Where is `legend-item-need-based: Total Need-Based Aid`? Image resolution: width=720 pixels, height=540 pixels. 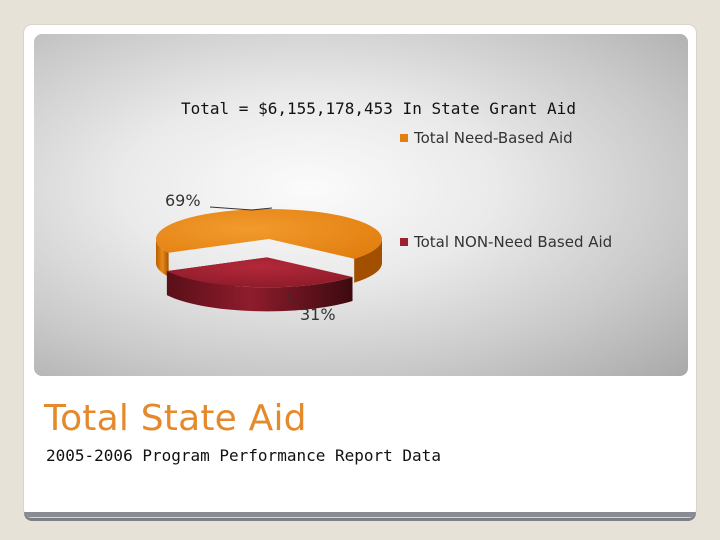 legend-item-need-based: Total Need-Based Aid is located at coordinates (486, 138).